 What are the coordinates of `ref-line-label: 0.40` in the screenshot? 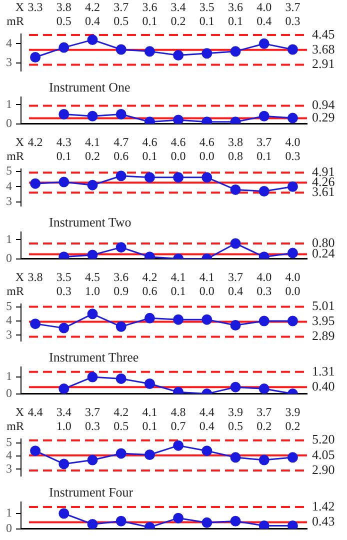 It's located at (323, 386).